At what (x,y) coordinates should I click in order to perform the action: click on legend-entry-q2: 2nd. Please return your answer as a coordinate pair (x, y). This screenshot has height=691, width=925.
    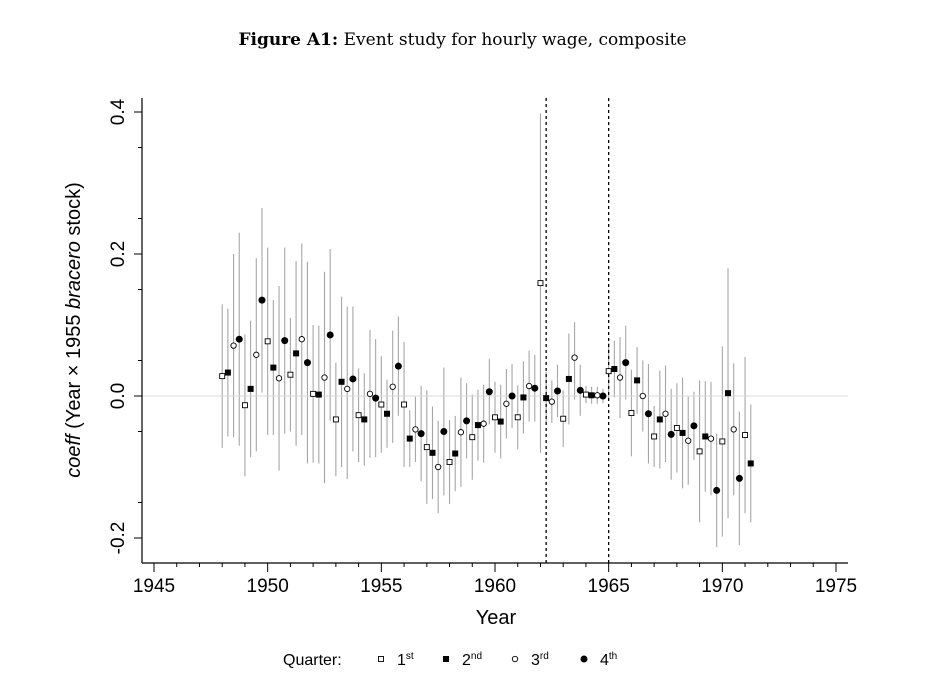
    Looking at the image, I should click on (472, 660).